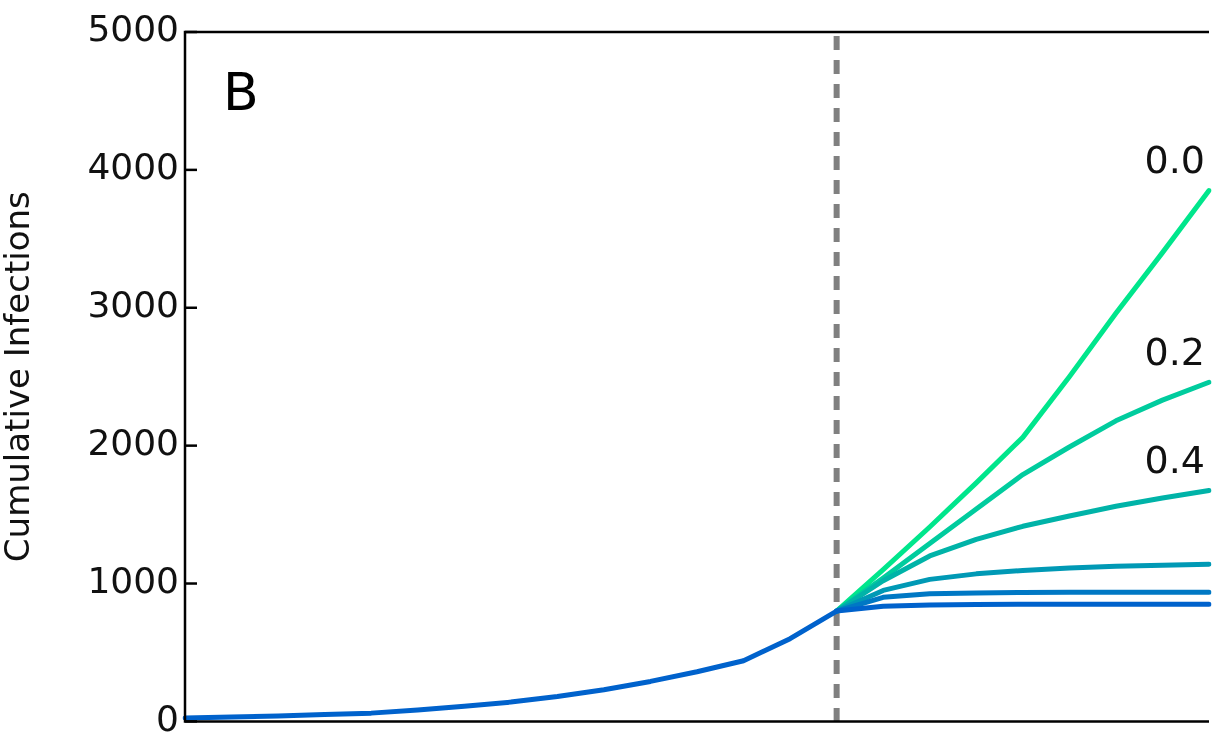 The width and height of the screenshot is (1212, 749). What do you see at coordinates (133, 442) in the screenshot?
I see `y-tick-label: 2000` at bounding box center [133, 442].